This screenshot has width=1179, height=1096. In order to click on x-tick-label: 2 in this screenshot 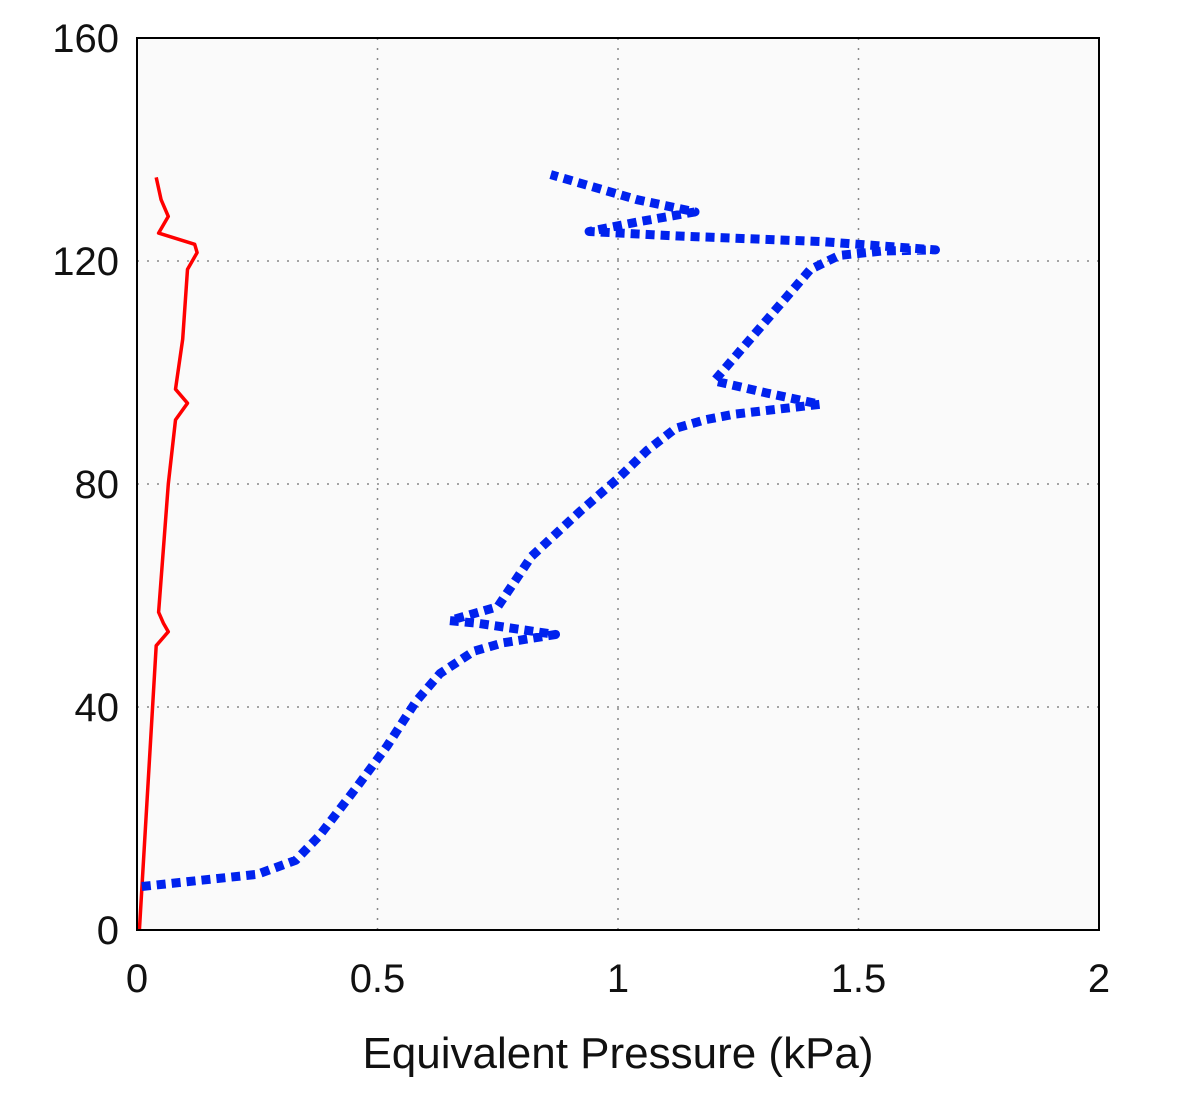, I will do `click(1099, 979)`.